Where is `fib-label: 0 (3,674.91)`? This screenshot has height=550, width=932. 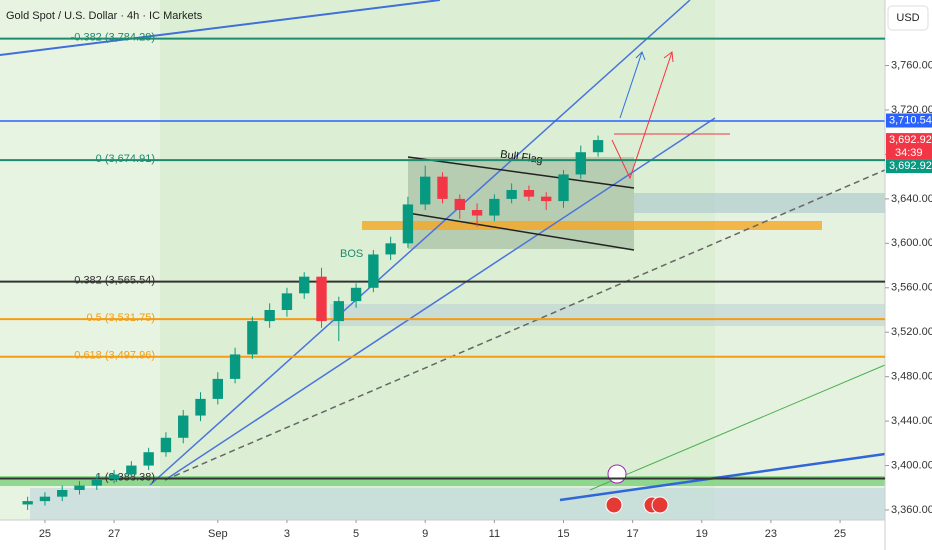 fib-label: 0 (3,674.91) is located at coordinates (125, 159).